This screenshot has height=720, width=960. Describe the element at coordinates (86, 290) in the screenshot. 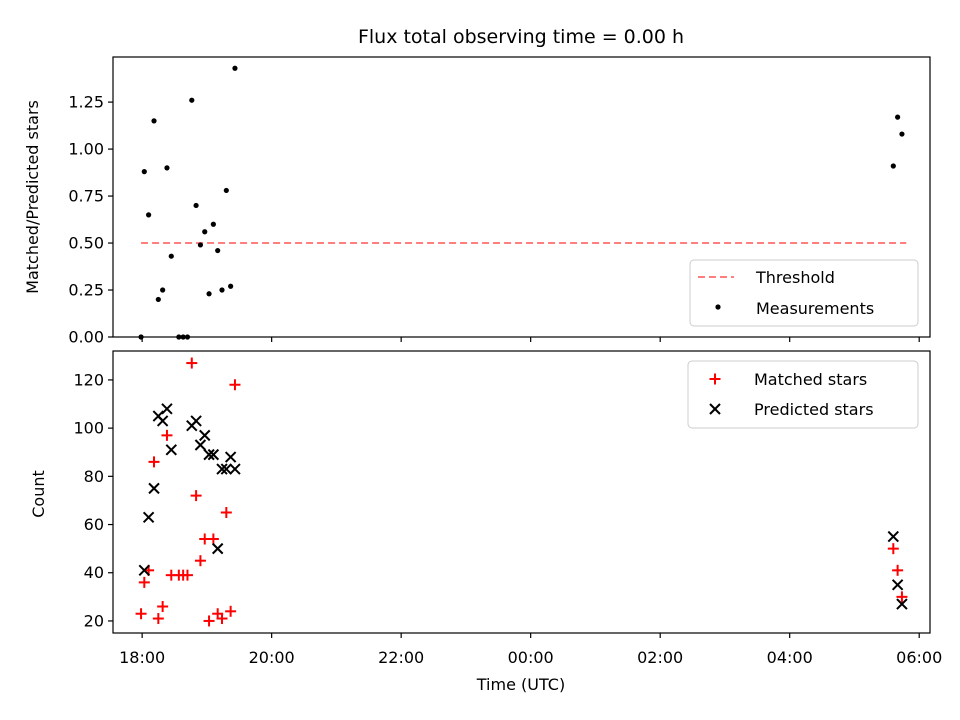

I see `top-y-tick-label: 0.25` at that location.